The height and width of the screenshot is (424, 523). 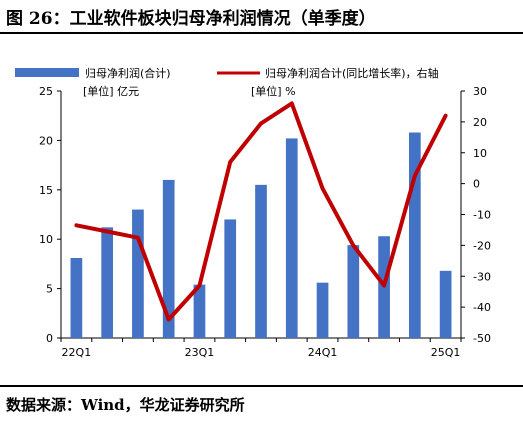 What do you see at coordinates (482, 245) in the screenshot?
I see `right-tick-label: -20` at bounding box center [482, 245].